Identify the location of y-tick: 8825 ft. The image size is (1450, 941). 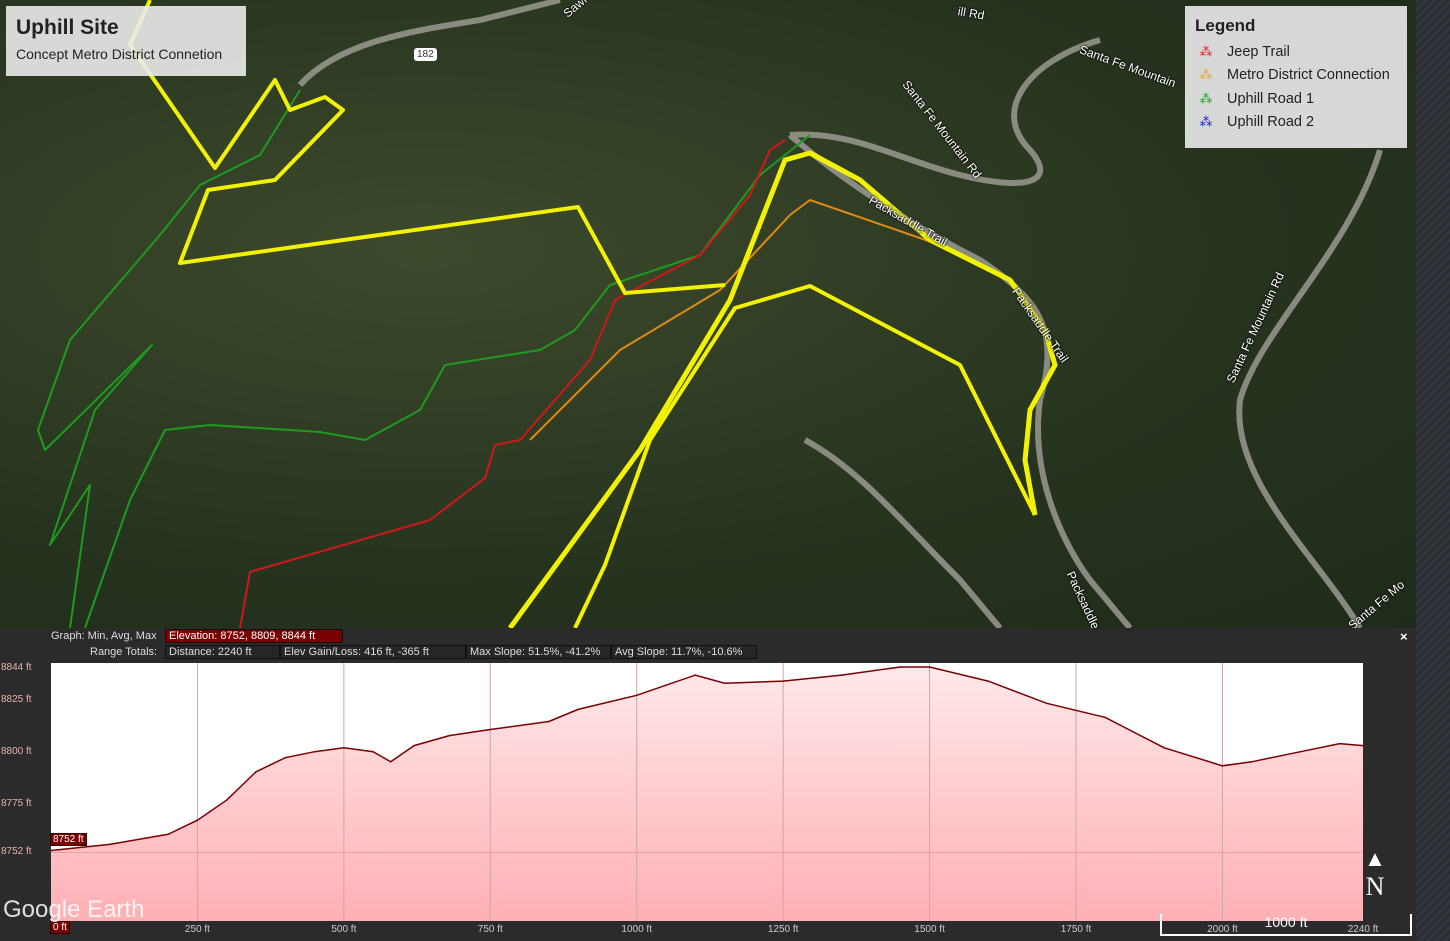
(16, 699).